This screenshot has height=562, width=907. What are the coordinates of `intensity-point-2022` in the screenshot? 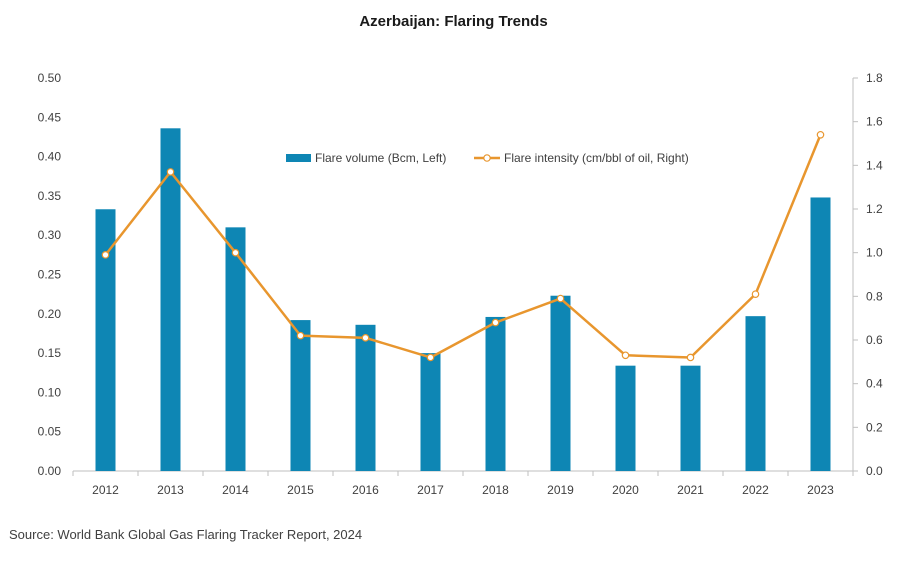 It's located at (755, 294).